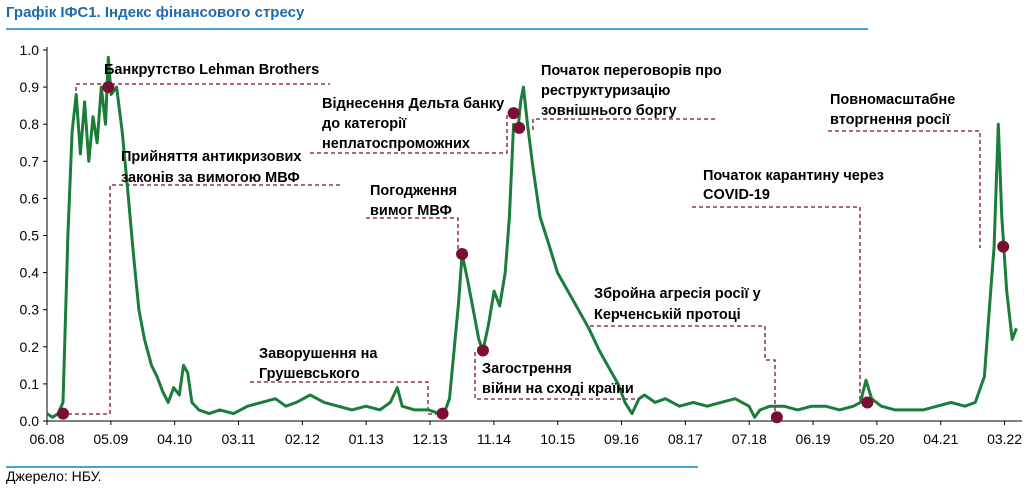 This screenshot has width=1030, height=489. What do you see at coordinates (793, 176) in the screenshot?
I see `annotation-label: Початок карантину через` at bounding box center [793, 176].